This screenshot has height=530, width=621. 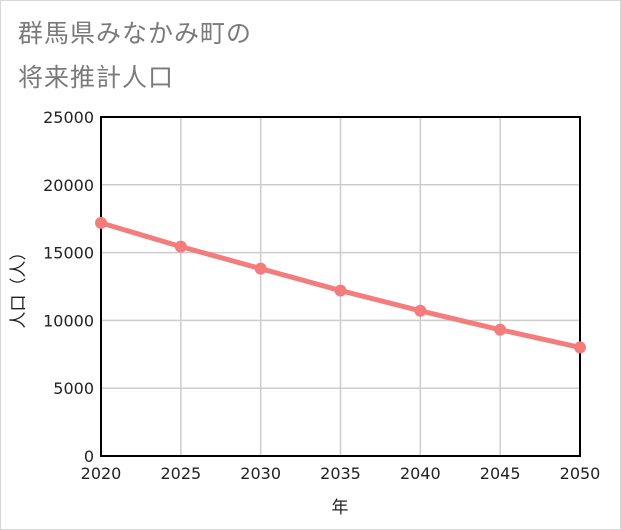 I want to click on y-tick-label: 0, so click(x=89, y=456).